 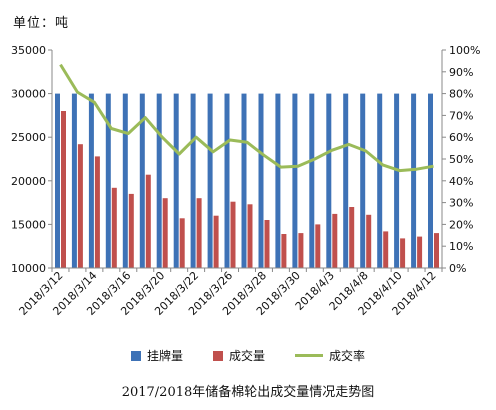 What do you see at coordinates (457, 268) in the screenshot?
I see `y-right-tick-label: 0%` at bounding box center [457, 268].